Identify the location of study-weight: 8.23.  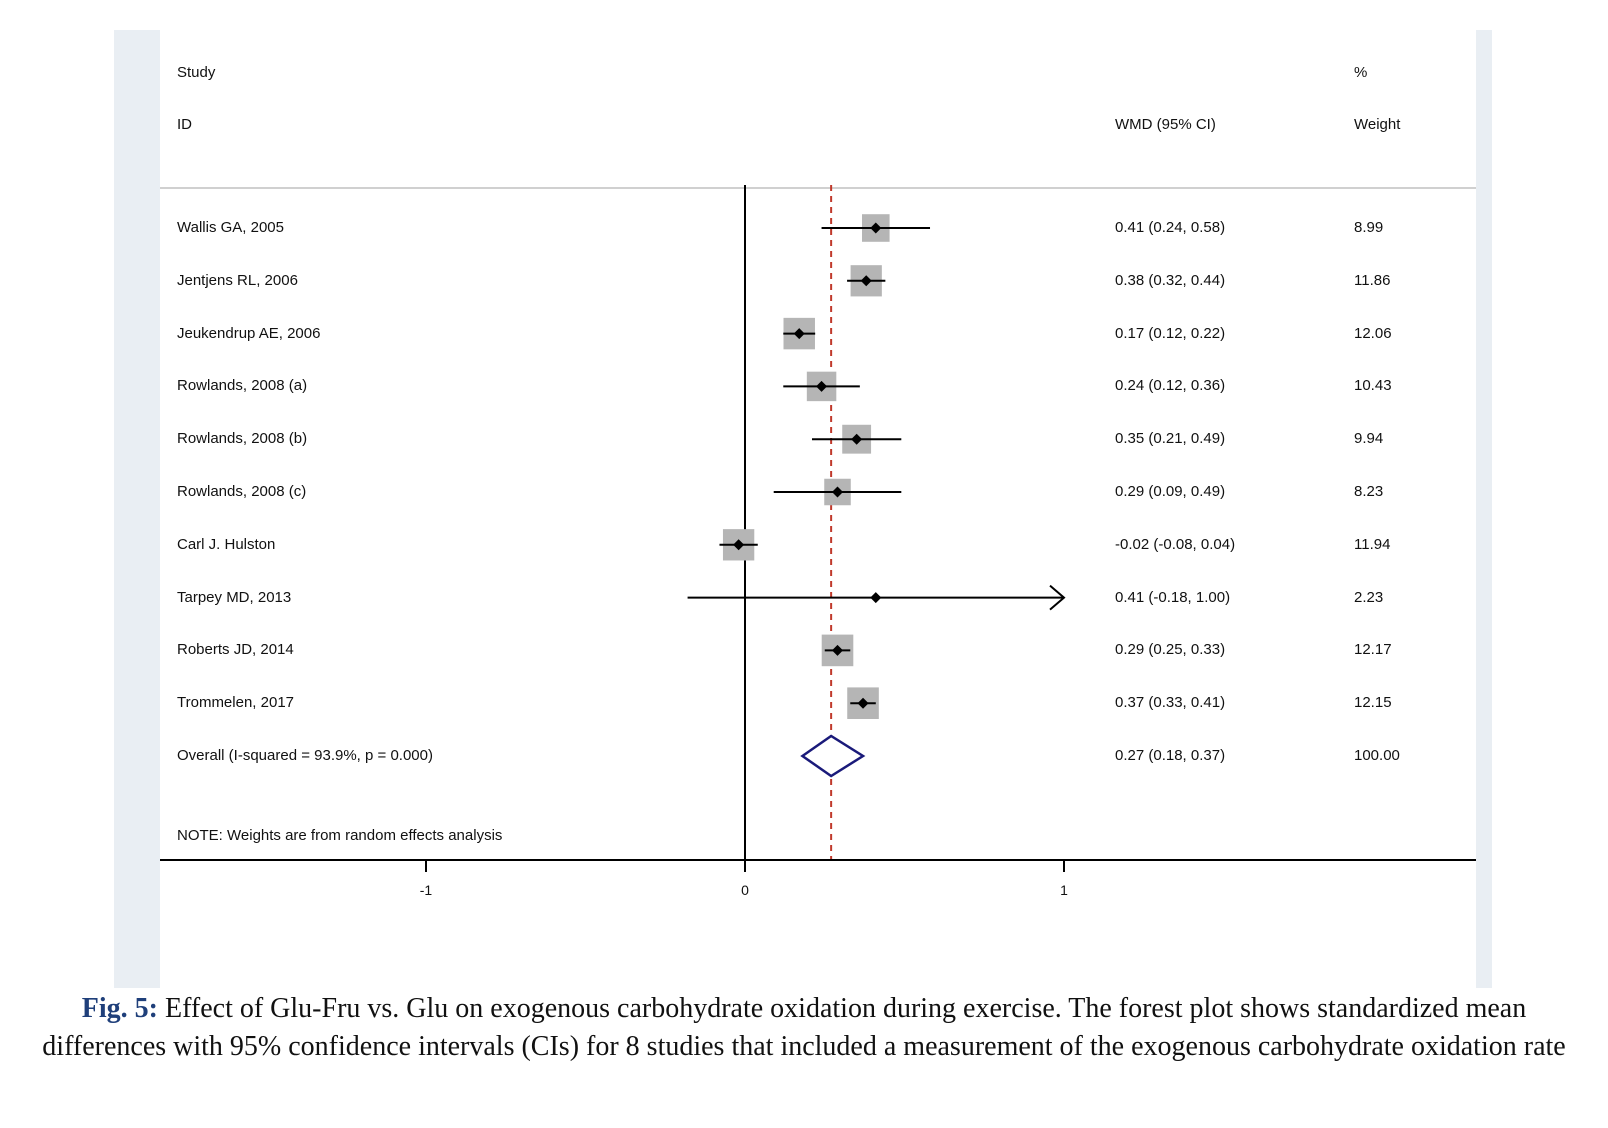
(1369, 491).